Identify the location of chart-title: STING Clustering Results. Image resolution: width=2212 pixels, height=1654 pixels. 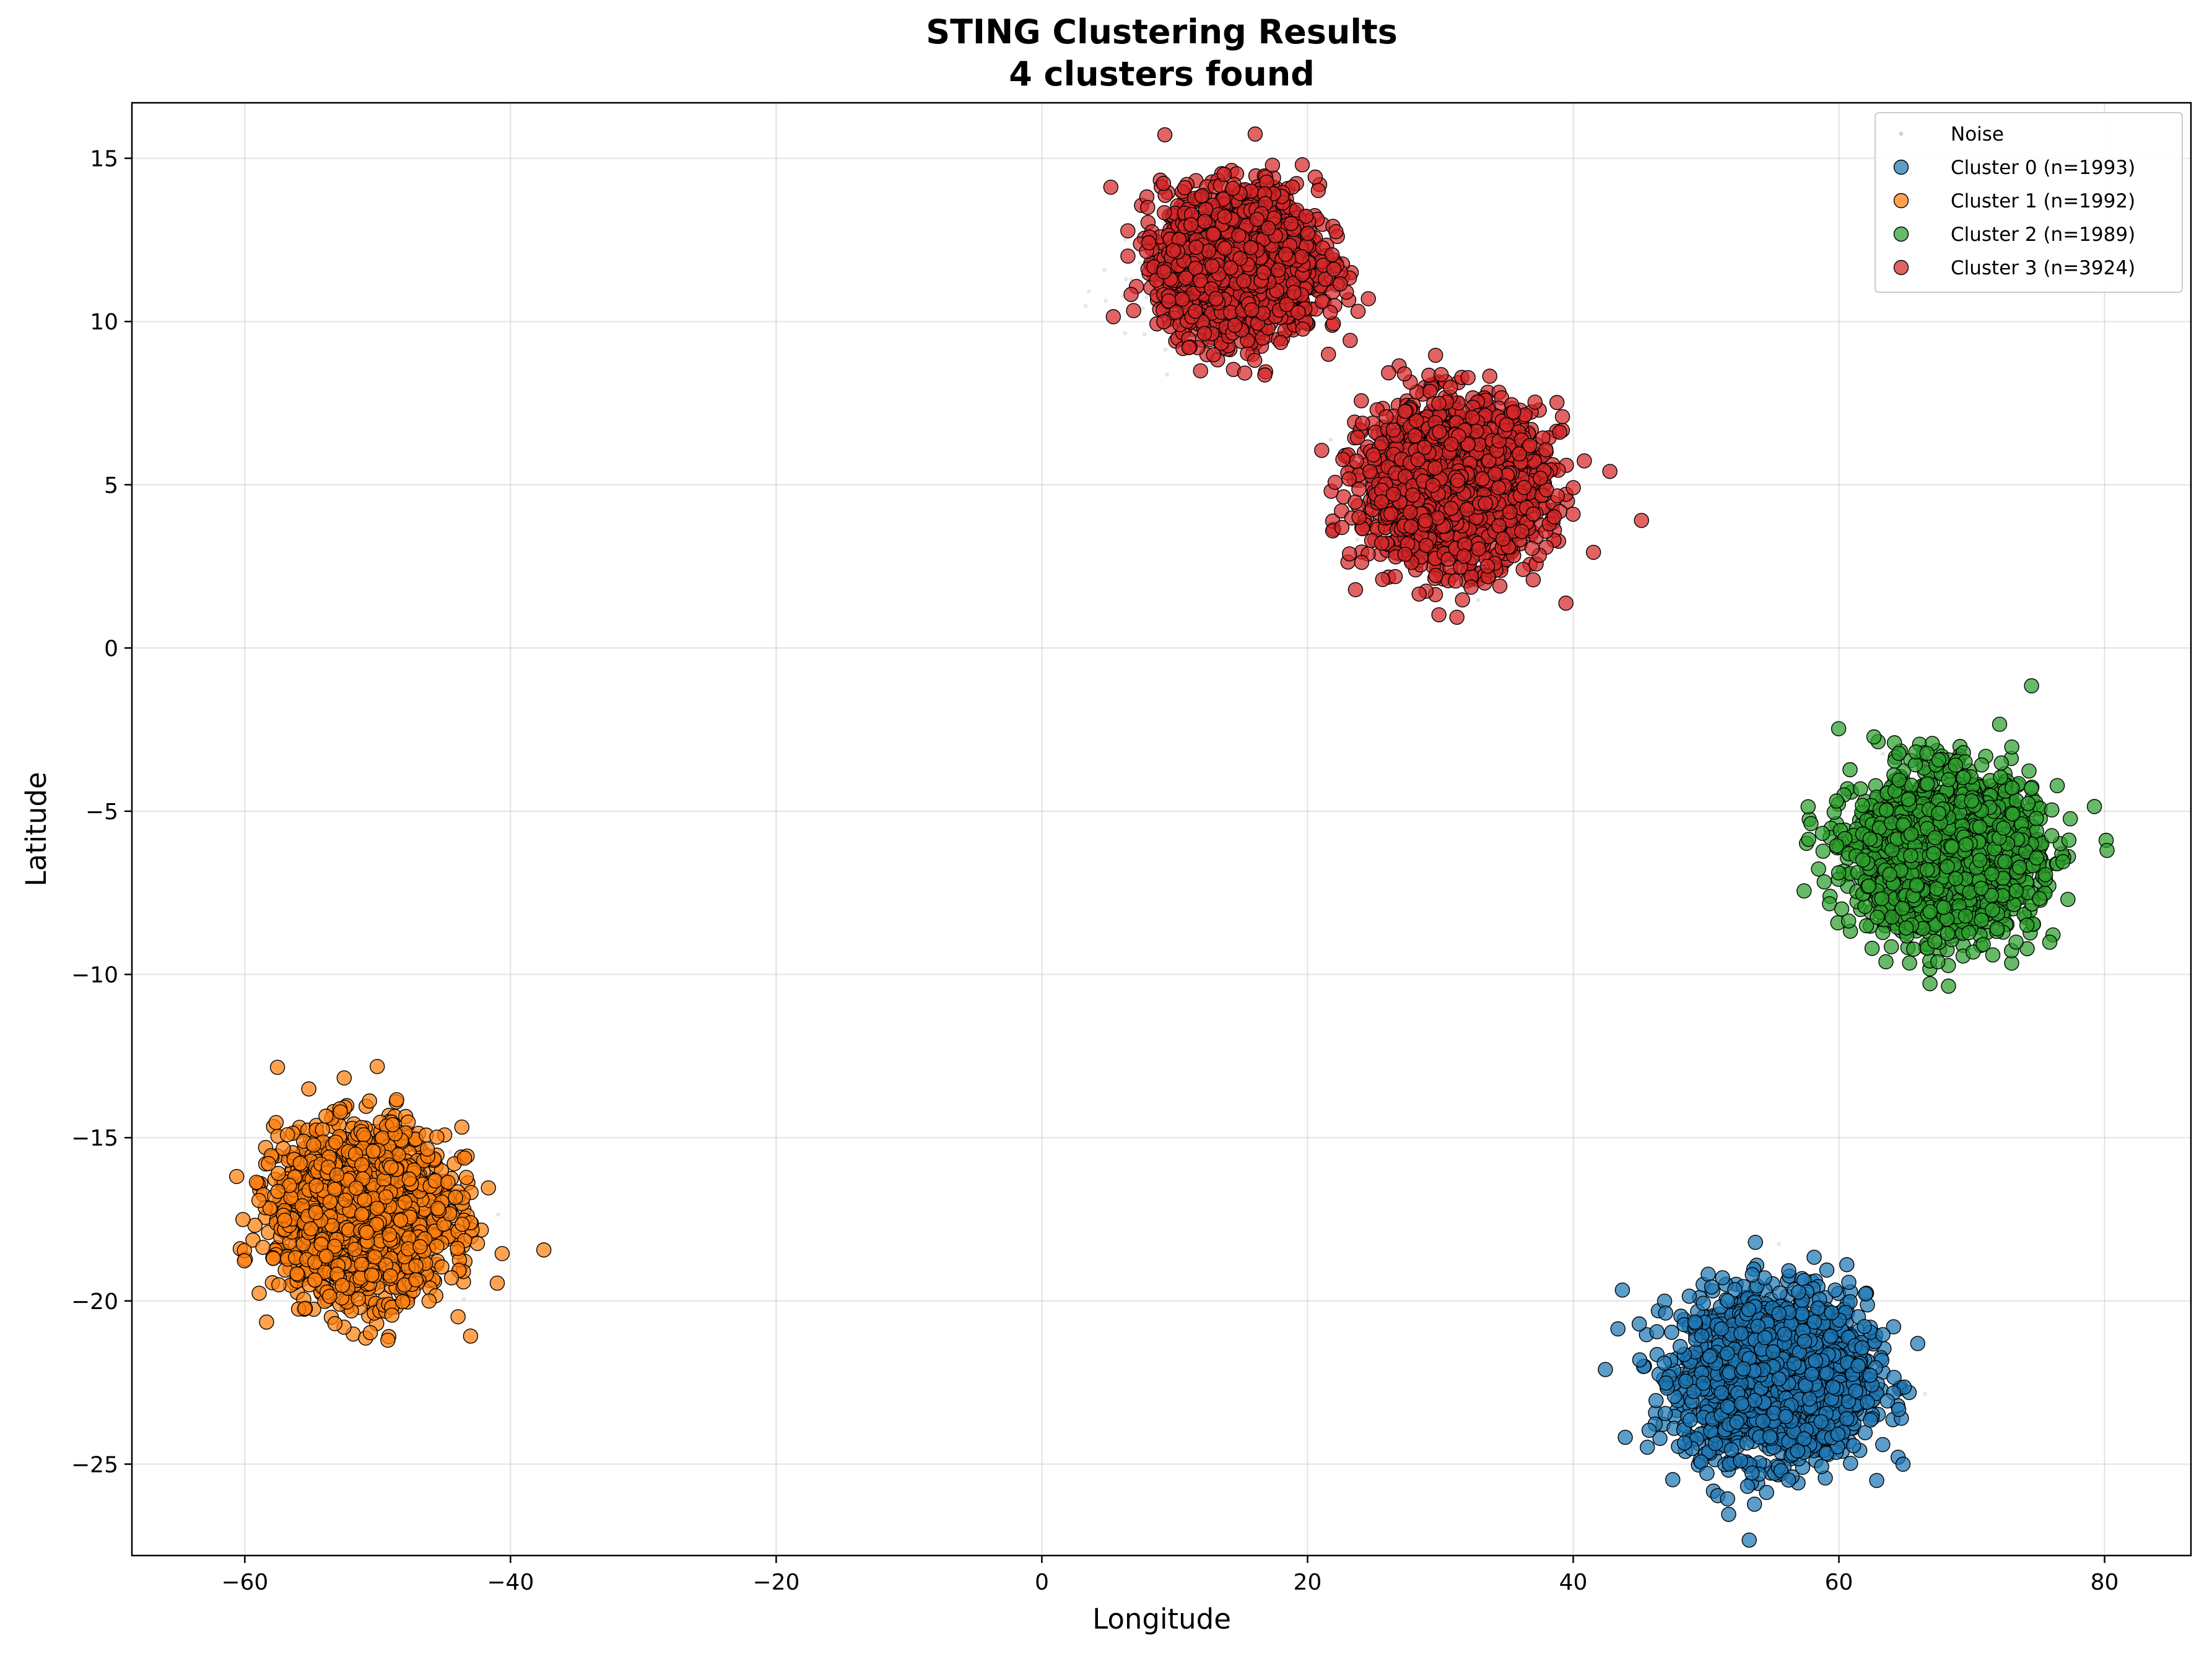
(1162, 31).